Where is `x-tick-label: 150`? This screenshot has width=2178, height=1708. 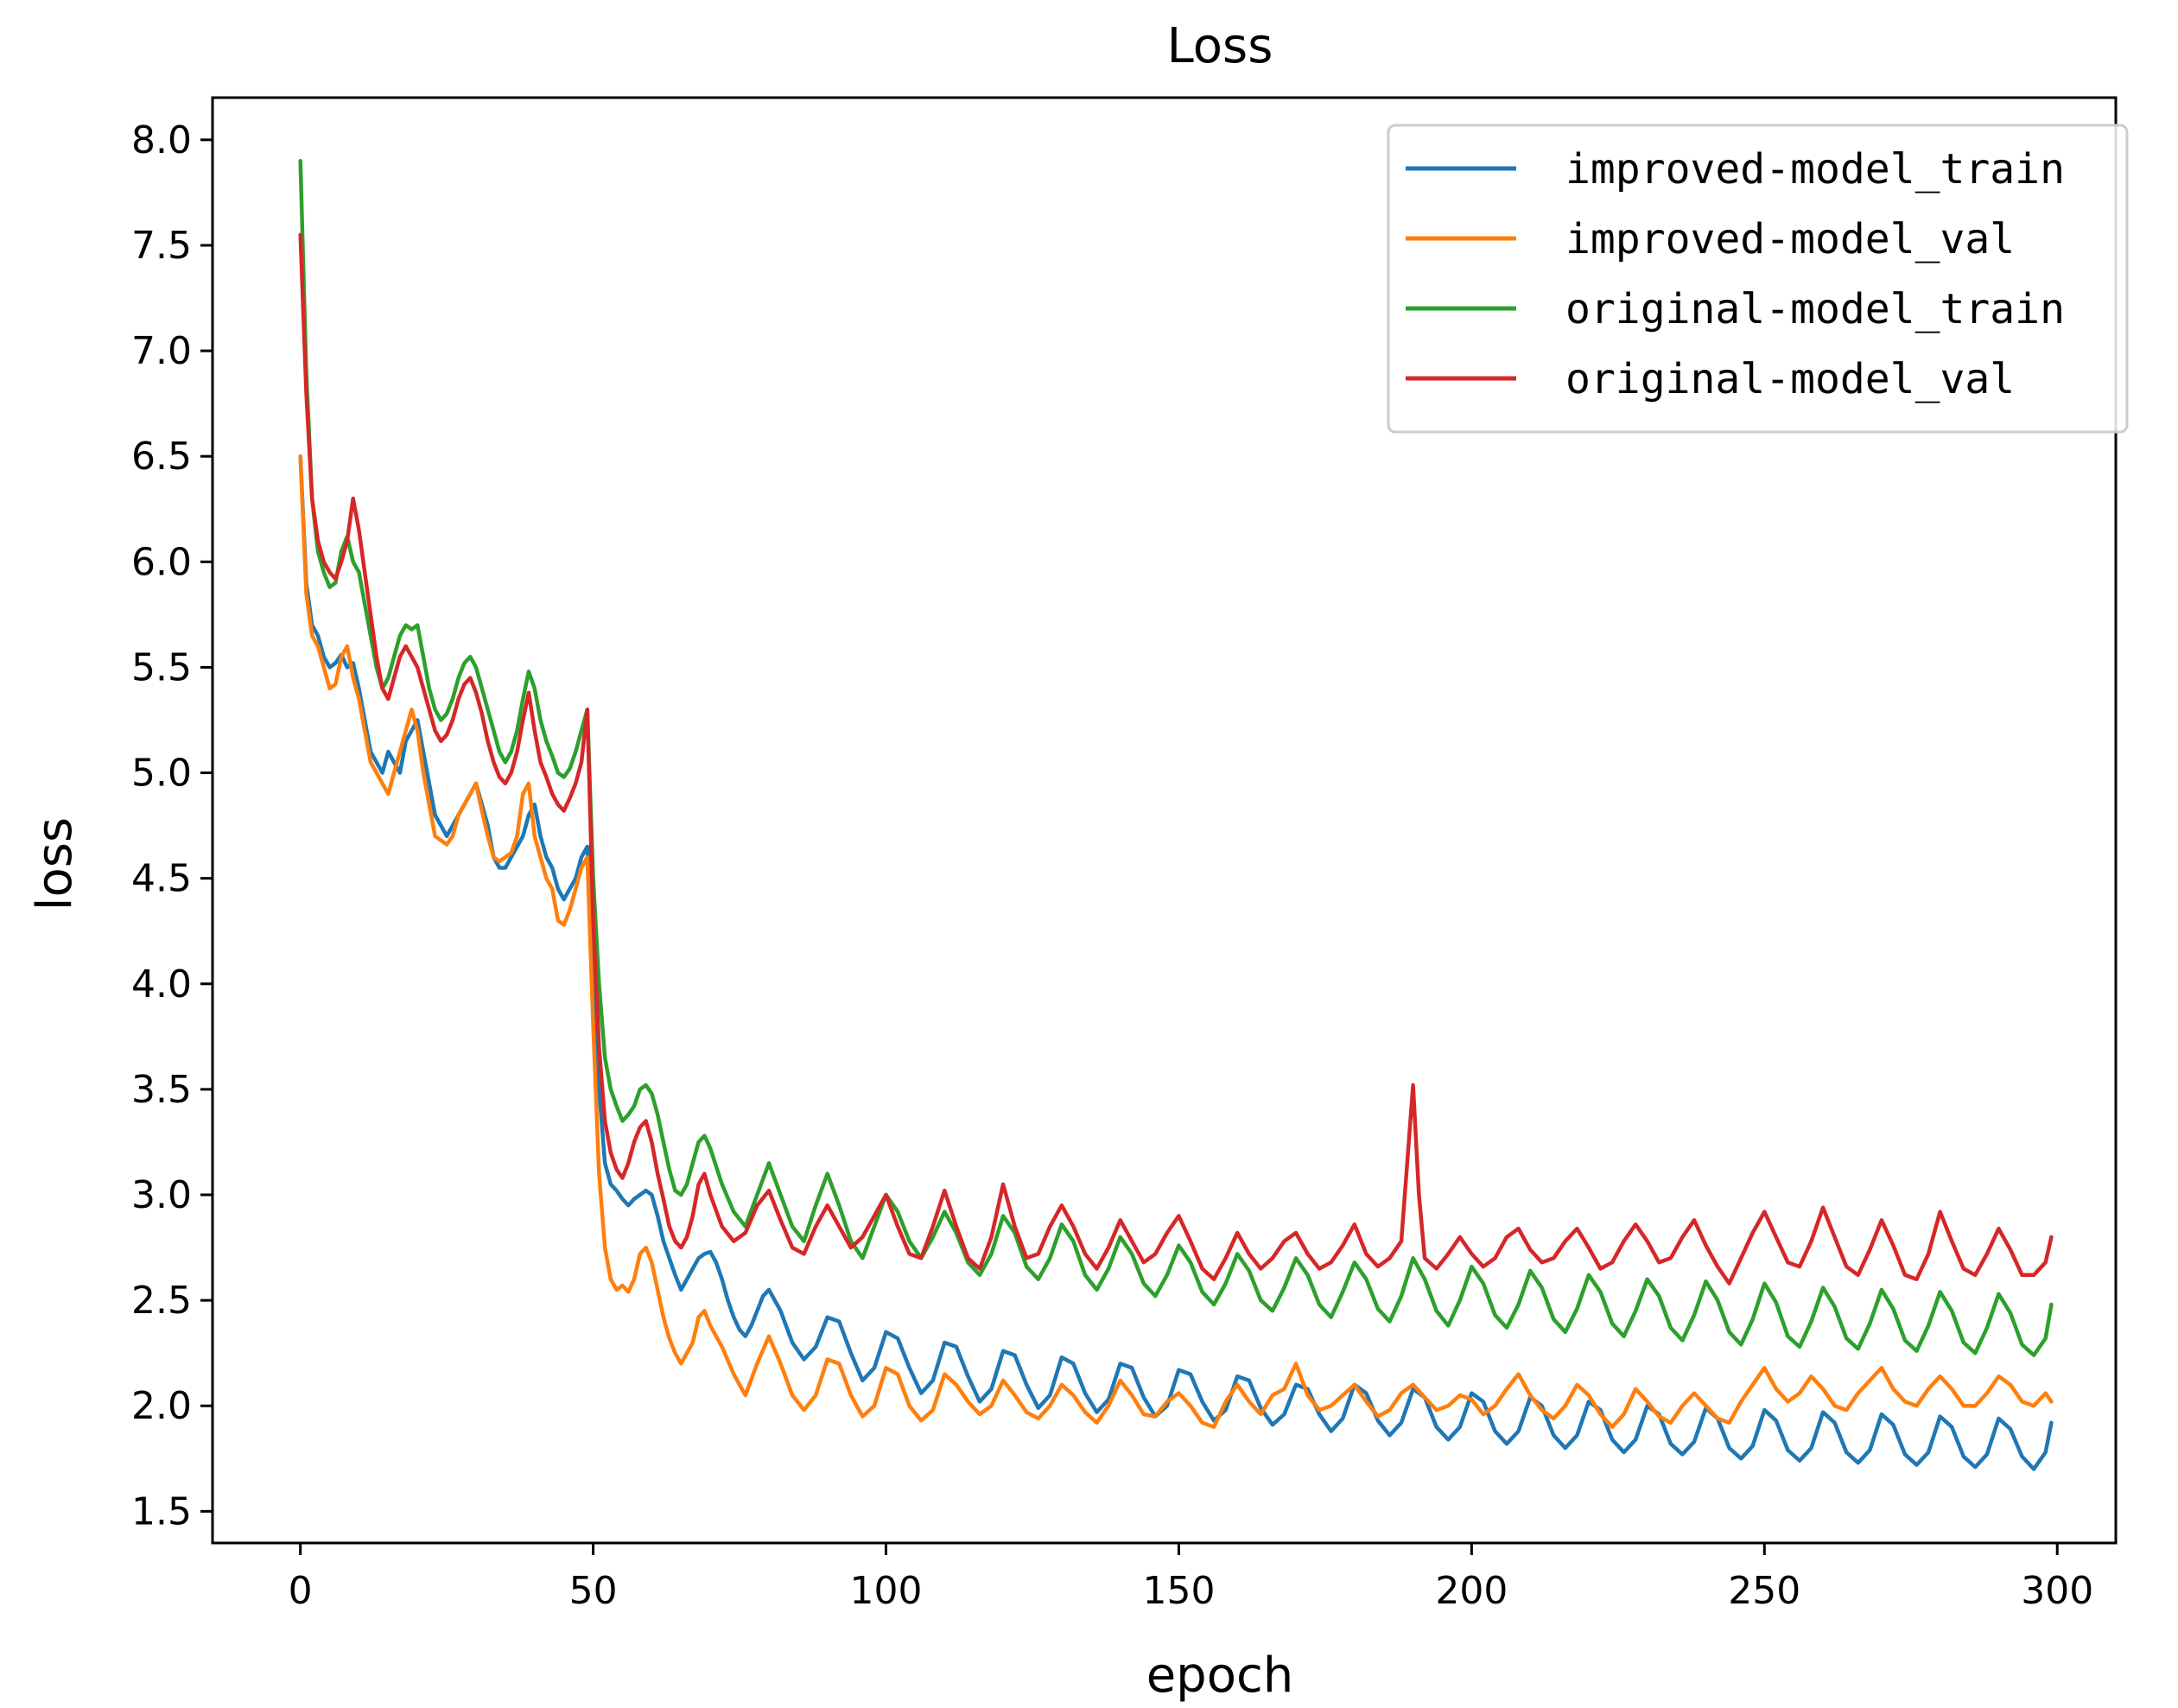
x-tick-label: 150 is located at coordinates (1179, 1591).